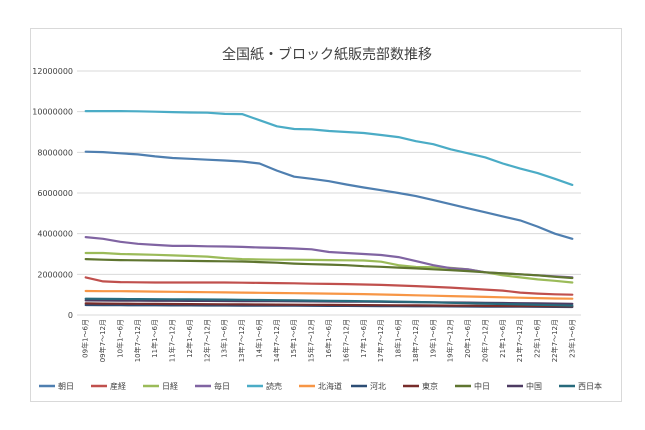 The width and height of the screenshot is (645, 430). I want to click on x-tick-label: 13年7～12月, so click(241, 340).